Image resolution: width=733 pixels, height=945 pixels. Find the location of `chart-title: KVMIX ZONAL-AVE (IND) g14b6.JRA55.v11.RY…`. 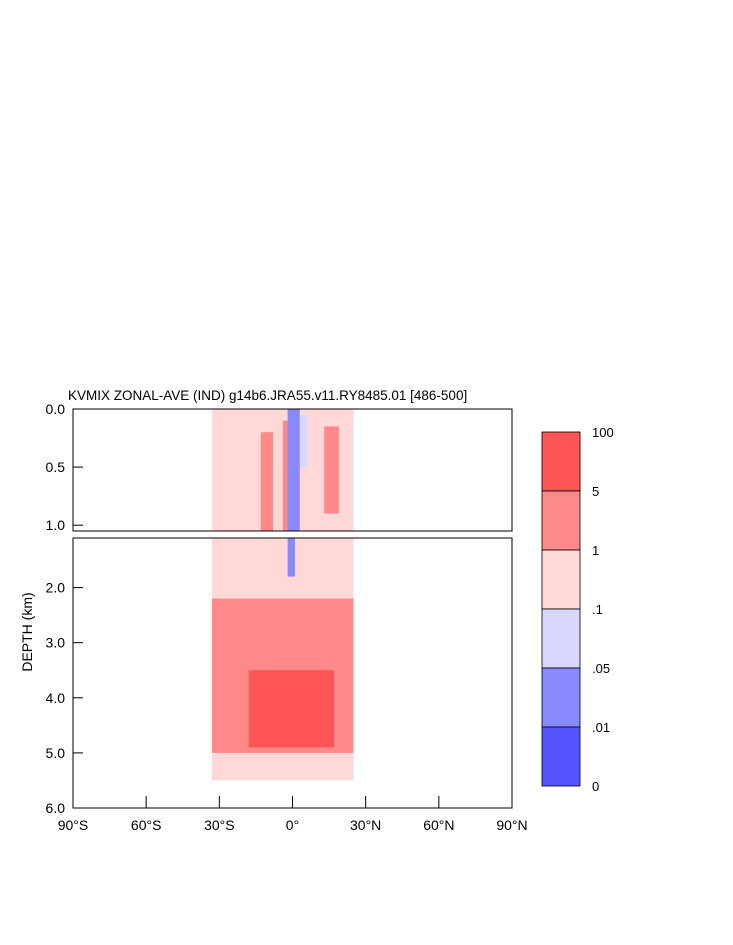

chart-title: KVMIX ZONAL-AVE (IND) g14b6.JRA55.v11.RY… is located at coordinates (267, 395).